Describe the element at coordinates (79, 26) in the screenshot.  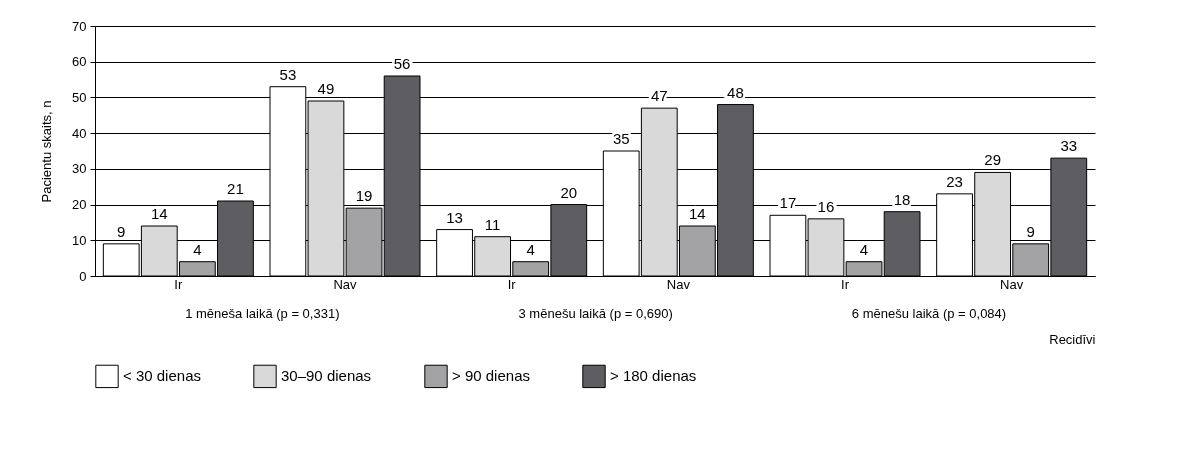
I see `y-tick-label: 70` at that location.